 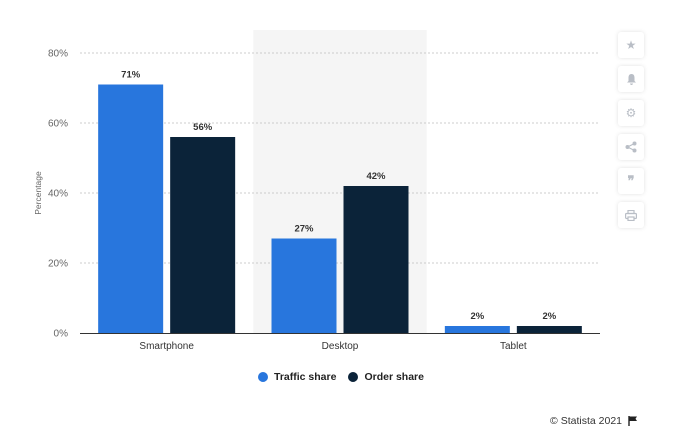 I want to click on y-tick-label: 20%, so click(x=58, y=264).